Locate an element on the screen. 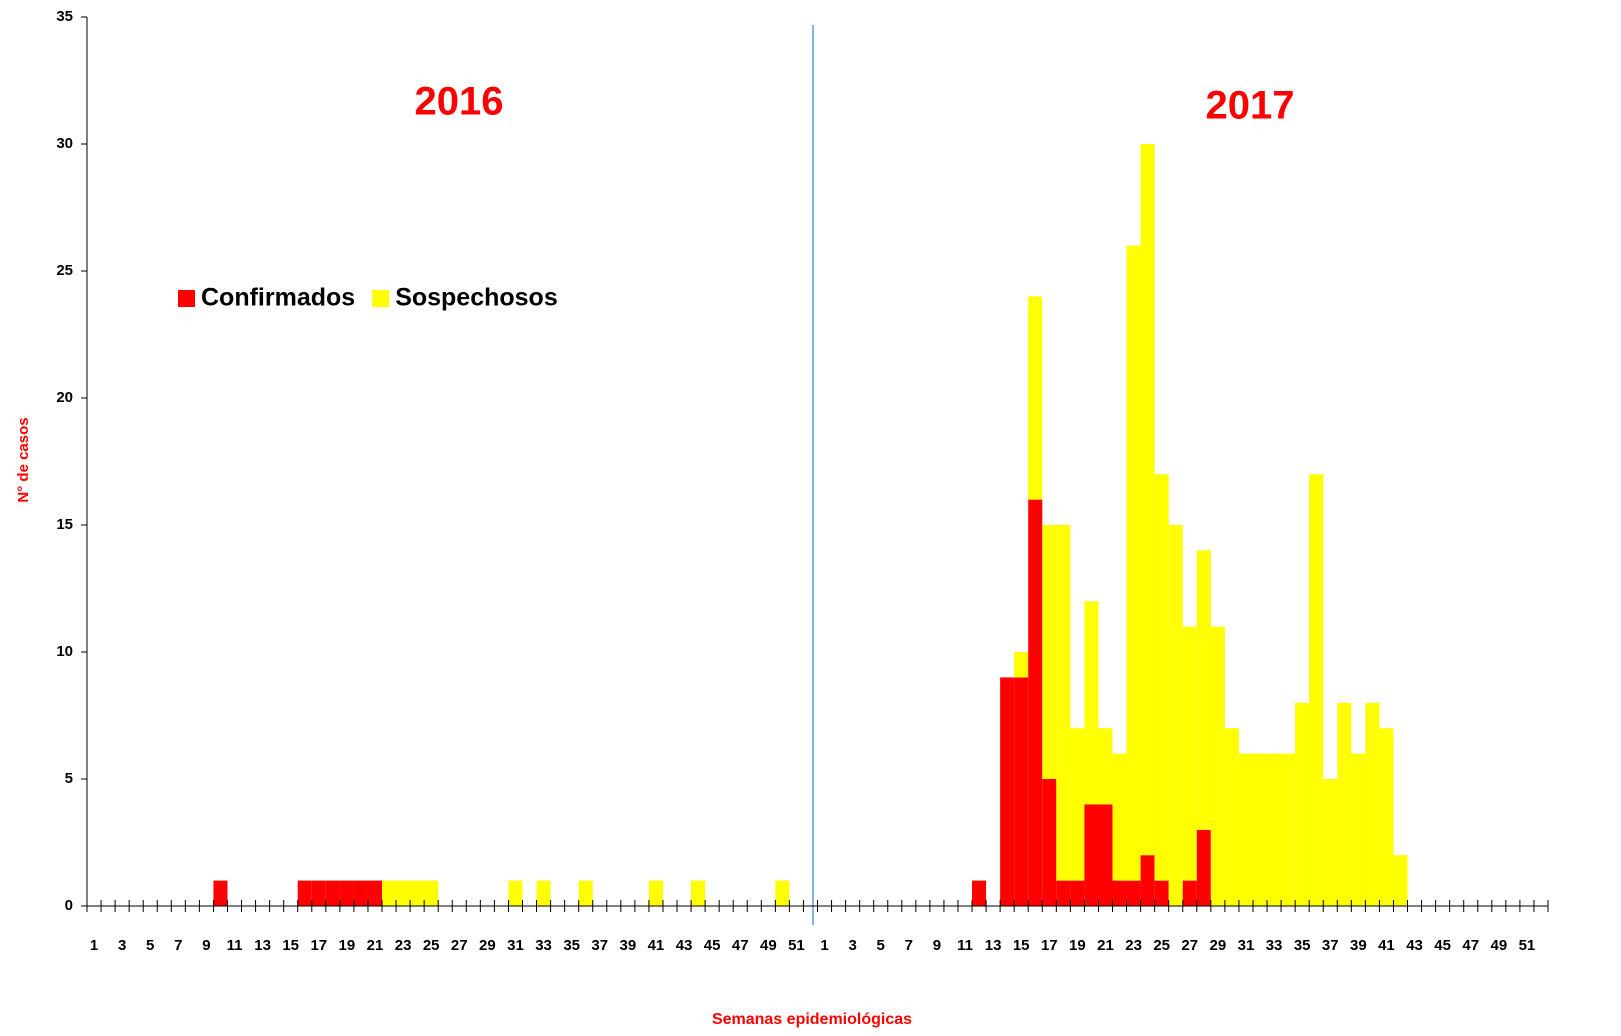 The width and height of the screenshot is (1621, 1036). x-axis-title: Semanas epidemiológicas is located at coordinates (812, 1019).